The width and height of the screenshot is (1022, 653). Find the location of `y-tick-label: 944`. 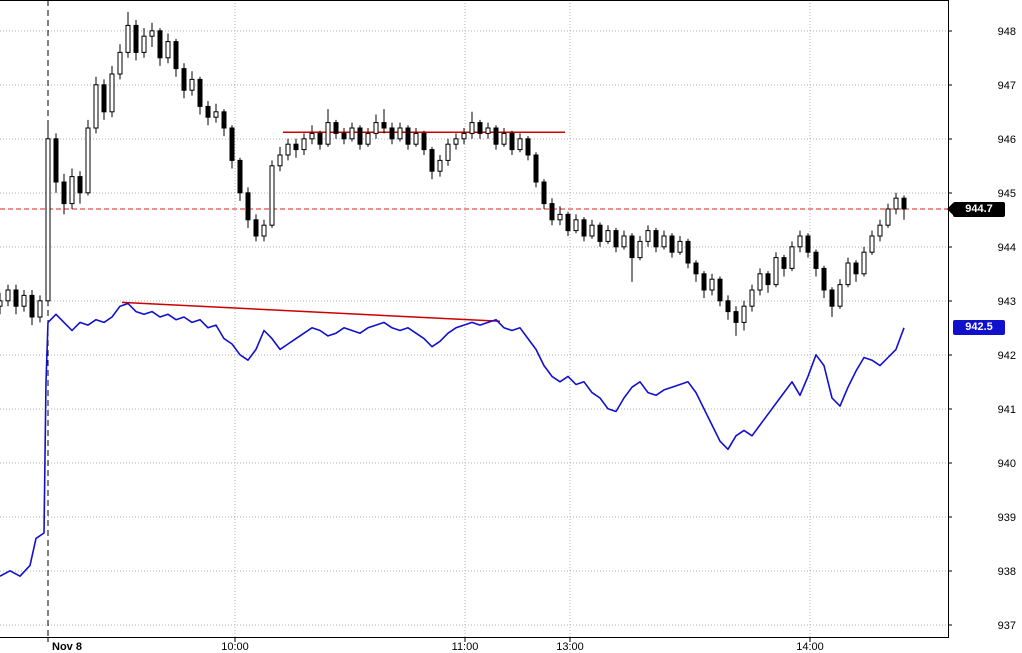

y-tick-label: 944 is located at coordinates (1007, 248).